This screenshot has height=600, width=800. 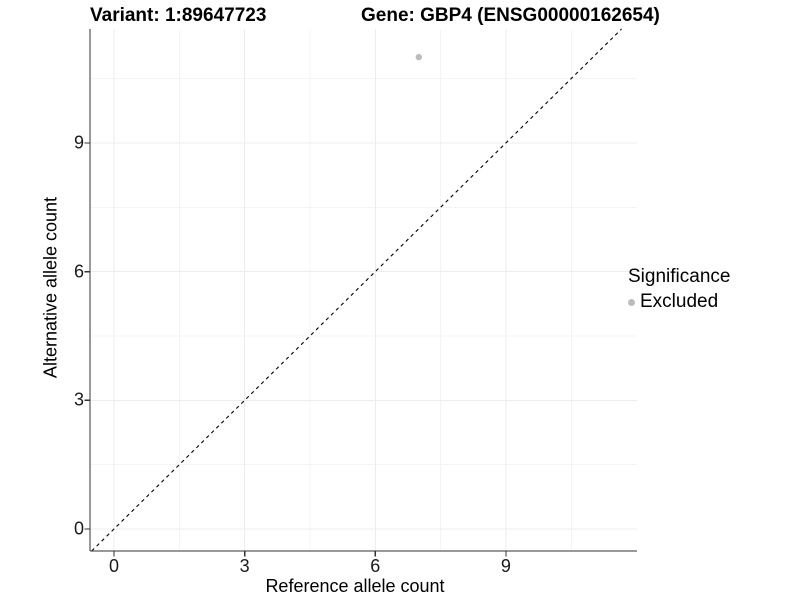 I want to click on x-axis-title: Reference allele count, so click(x=355, y=586).